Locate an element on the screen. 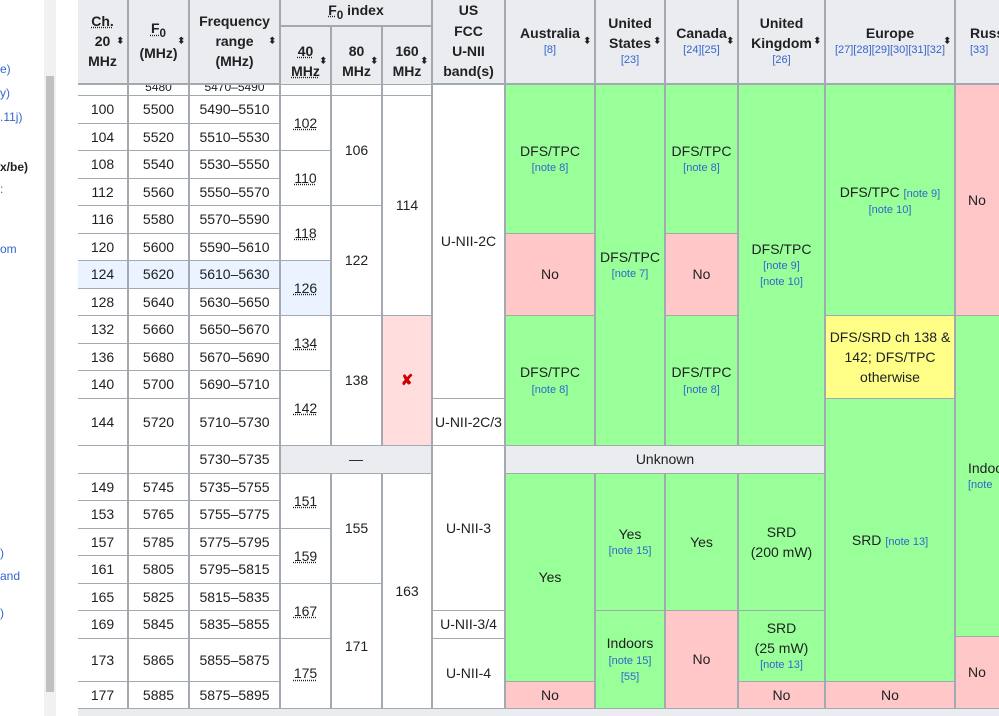  frequency-range-value: 5550–5570 is located at coordinates (234, 191).